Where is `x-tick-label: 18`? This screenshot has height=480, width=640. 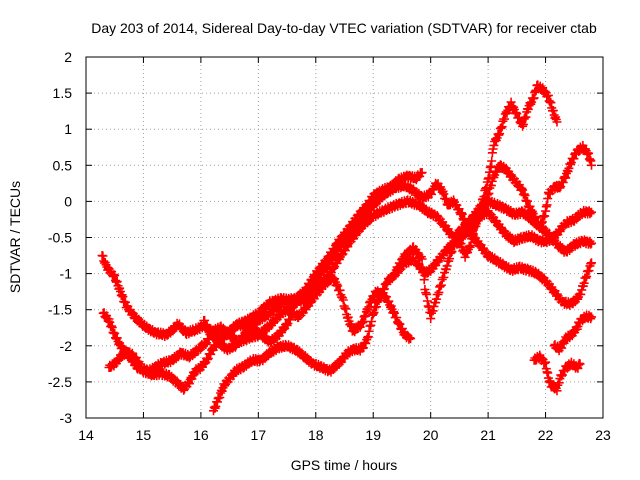 x-tick-label: 18 is located at coordinates (316, 435).